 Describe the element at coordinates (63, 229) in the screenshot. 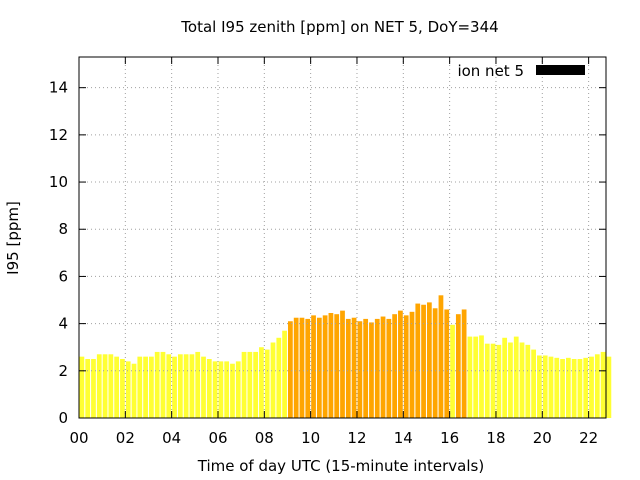

I see `y-tick-label: 8` at that location.